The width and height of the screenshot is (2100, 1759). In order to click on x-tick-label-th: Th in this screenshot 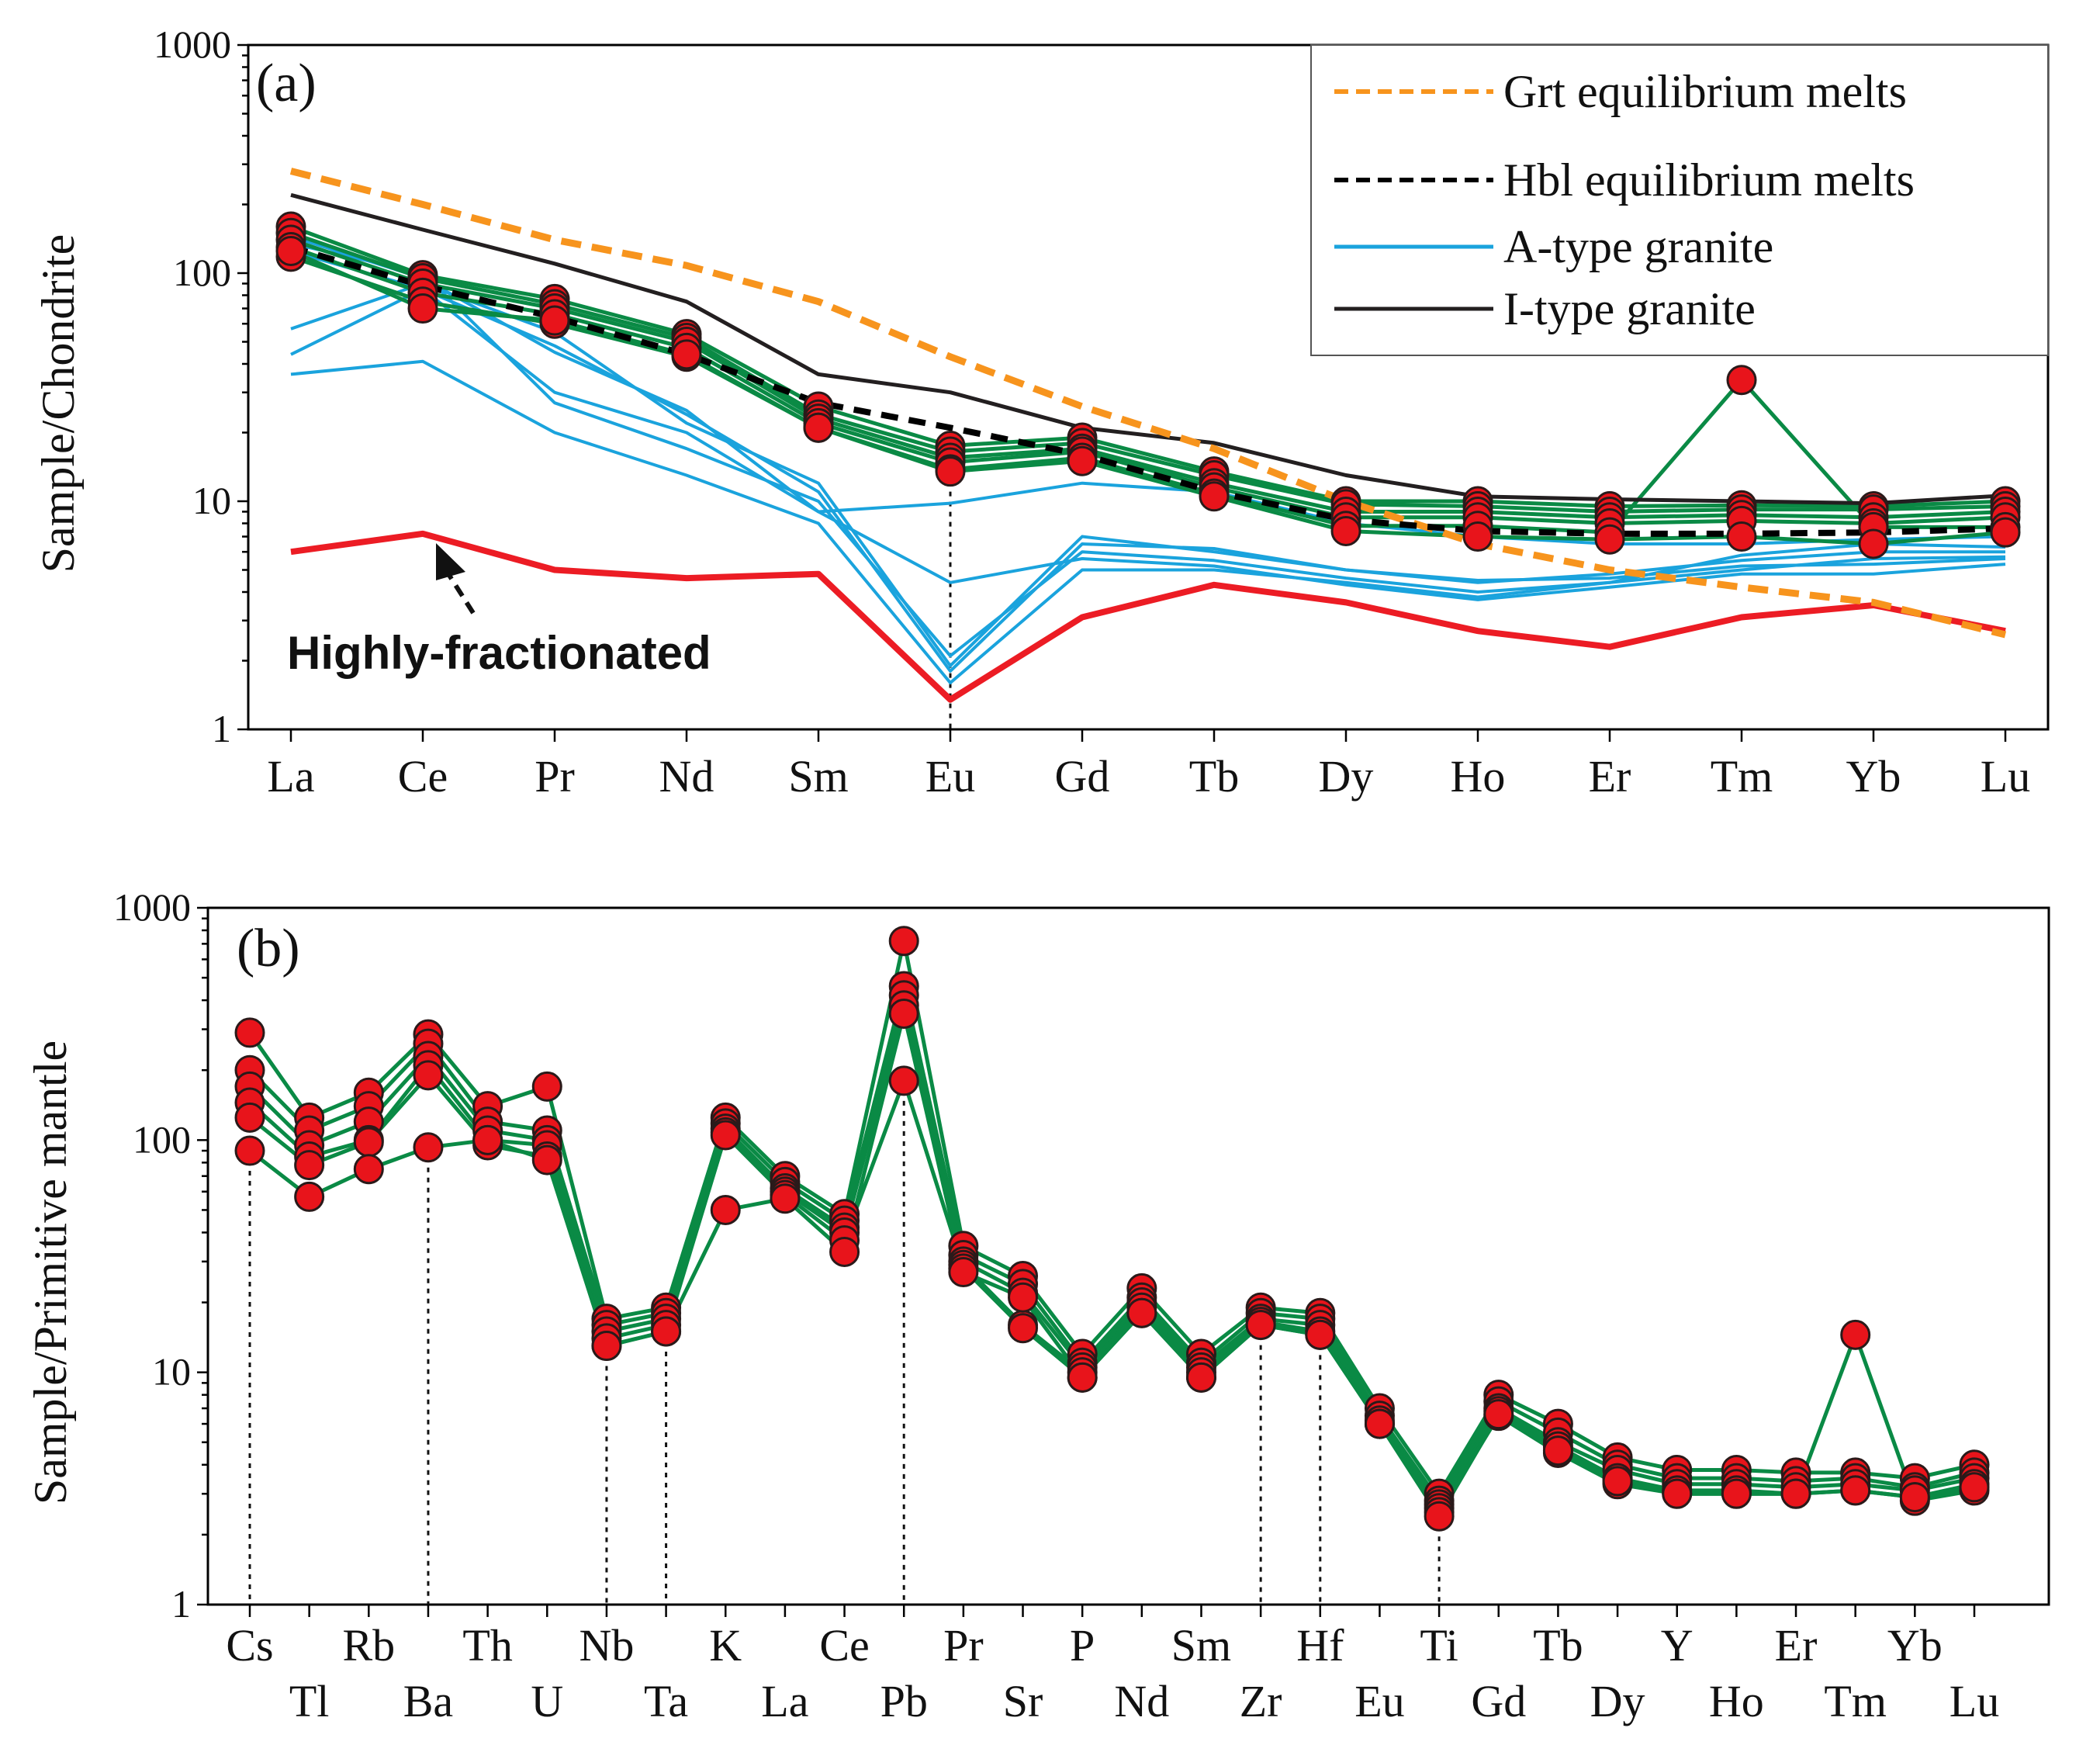, I will do `click(487, 1646)`.